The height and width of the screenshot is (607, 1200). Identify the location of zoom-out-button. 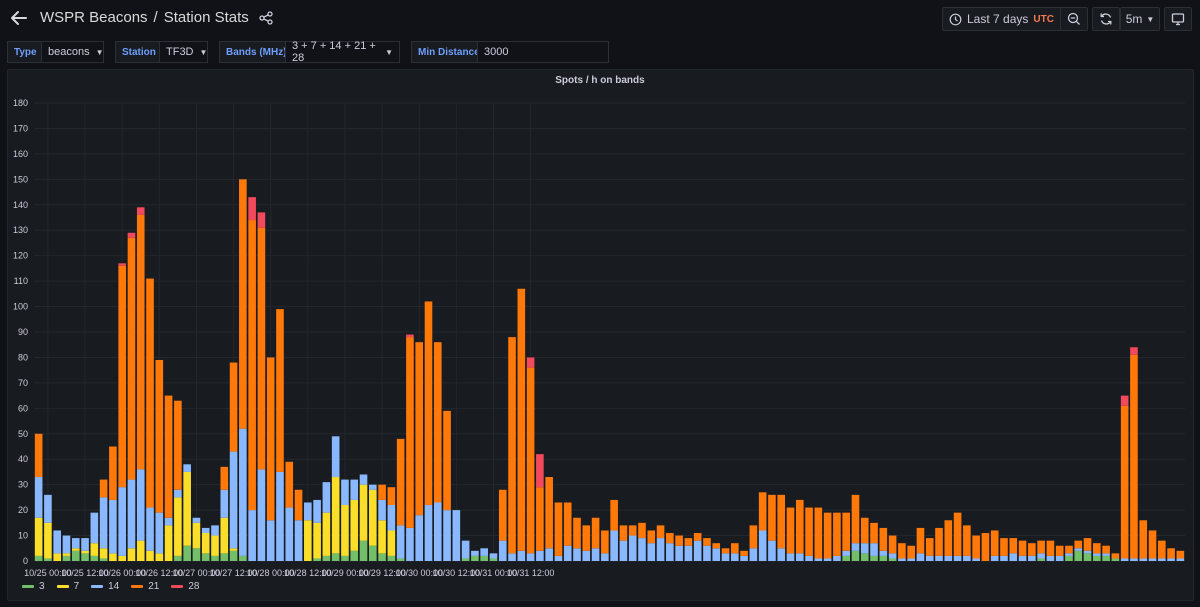
(1074, 19).